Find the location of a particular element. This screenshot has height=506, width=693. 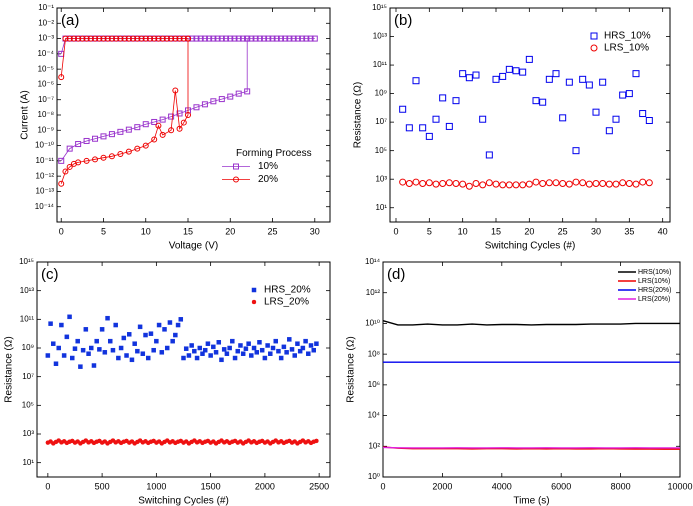

y-tick-label: 10⁻¹⁰ is located at coordinates (44, 145).